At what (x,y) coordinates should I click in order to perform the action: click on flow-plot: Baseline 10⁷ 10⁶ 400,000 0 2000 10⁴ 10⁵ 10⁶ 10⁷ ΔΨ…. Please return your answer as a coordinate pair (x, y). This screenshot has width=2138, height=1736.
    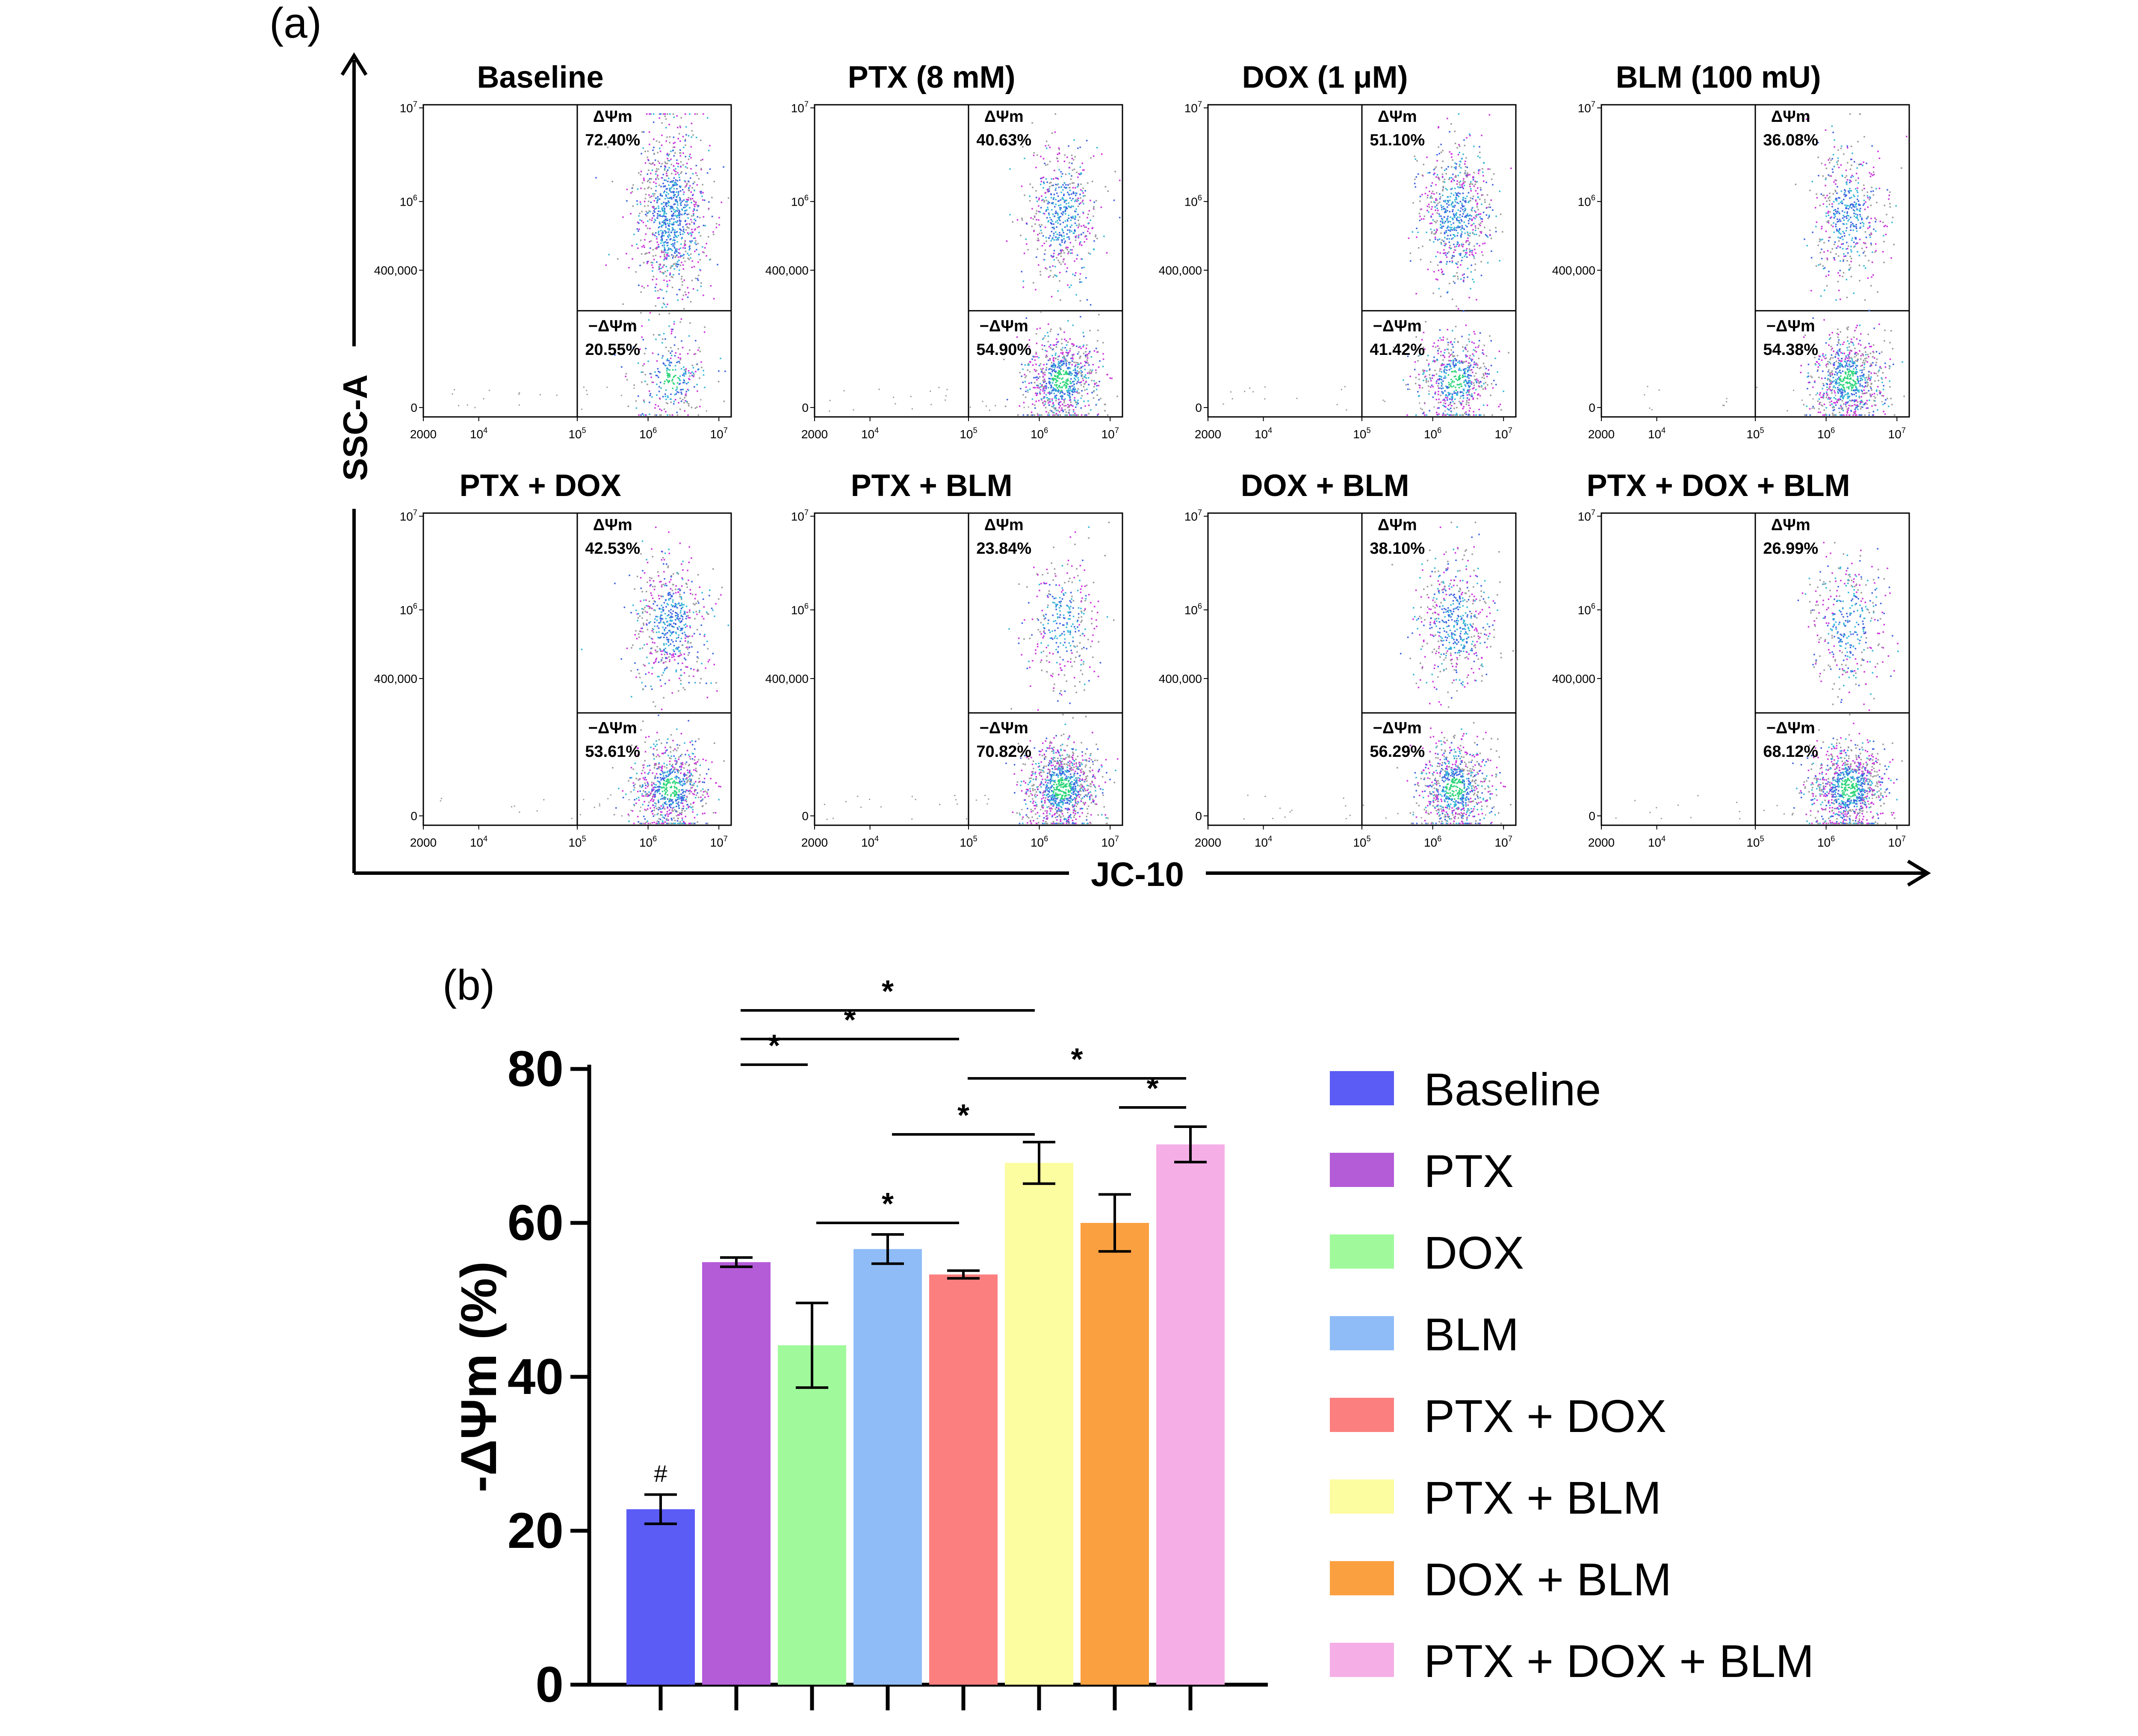
    Looking at the image, I should click on (553, 251).